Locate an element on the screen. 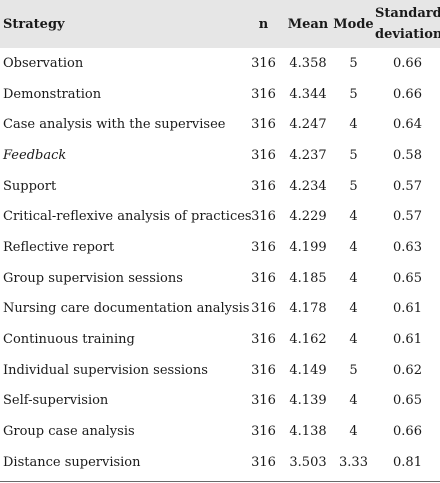 This screenshot has height=483, width=440. cell-mean: 4.185 is located at coordinates (308, 278).